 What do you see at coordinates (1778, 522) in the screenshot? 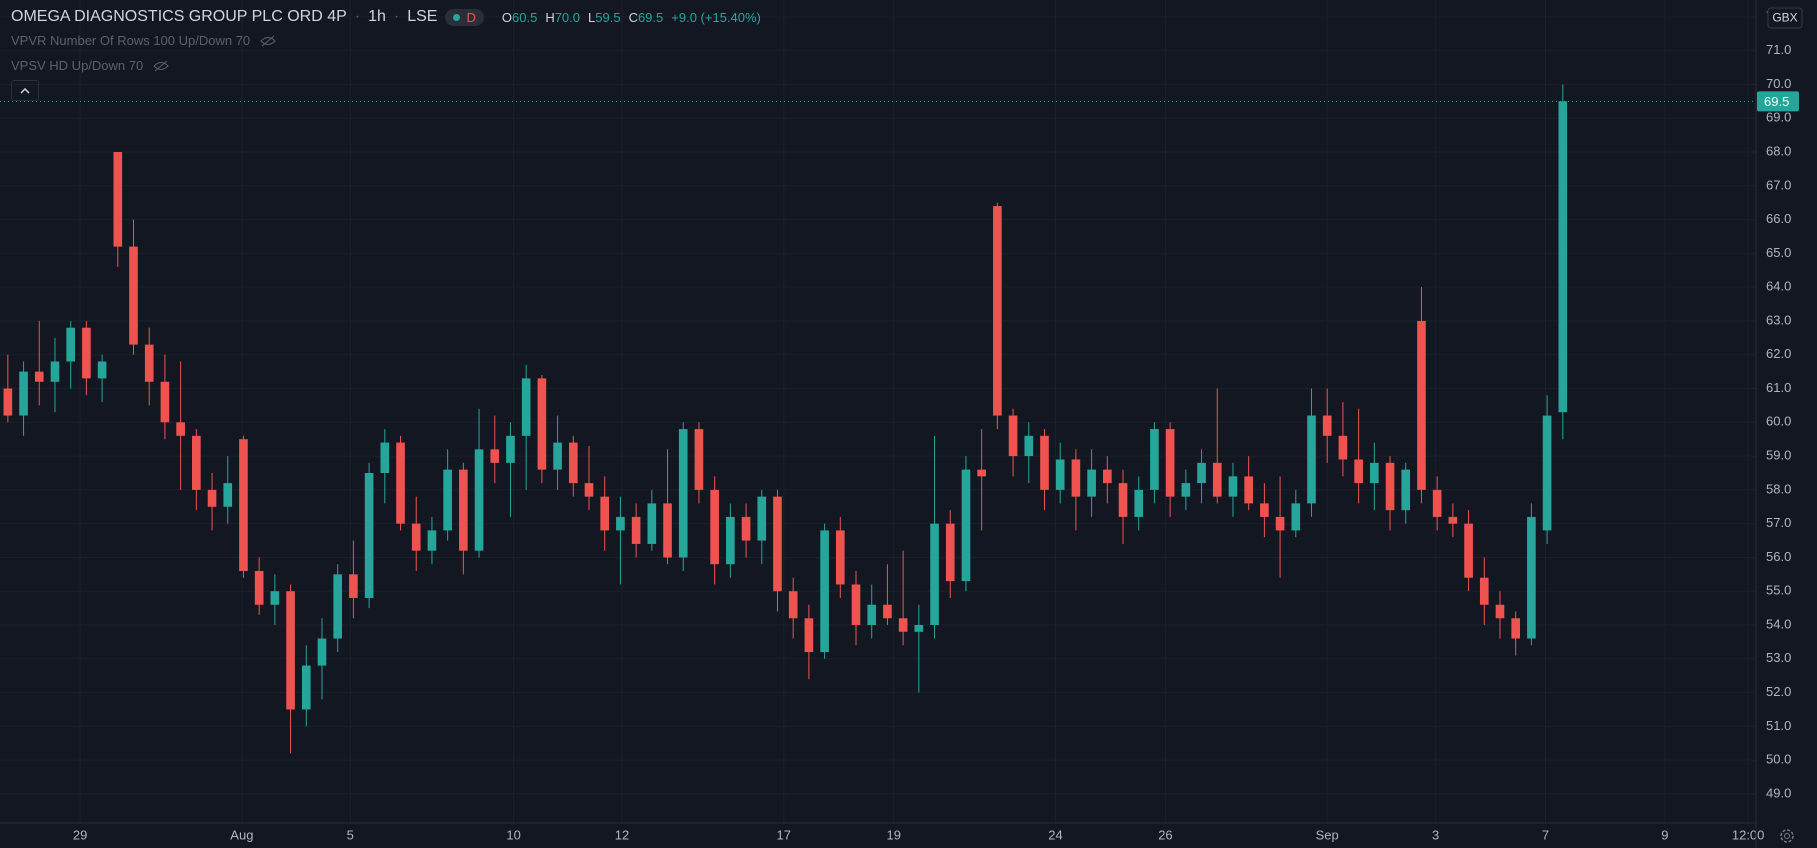
I see `y-tick-label: 57.0` at bounding box center [1778, 522].